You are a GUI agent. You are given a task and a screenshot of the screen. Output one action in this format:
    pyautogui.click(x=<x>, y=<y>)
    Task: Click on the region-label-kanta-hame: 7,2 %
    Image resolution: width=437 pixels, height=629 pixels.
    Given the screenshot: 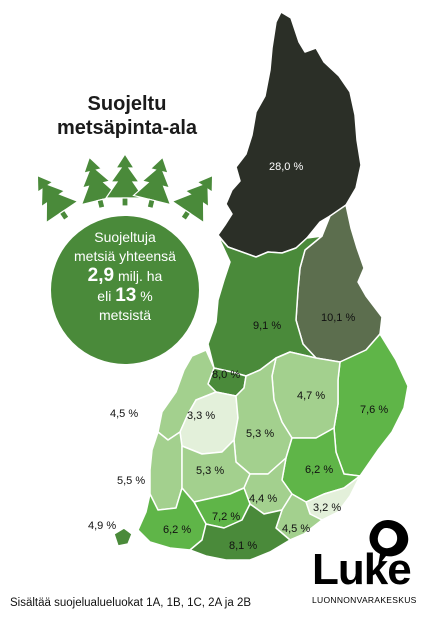 What is the action you would take?
    pyautogui.click(x=226, y=517)
    